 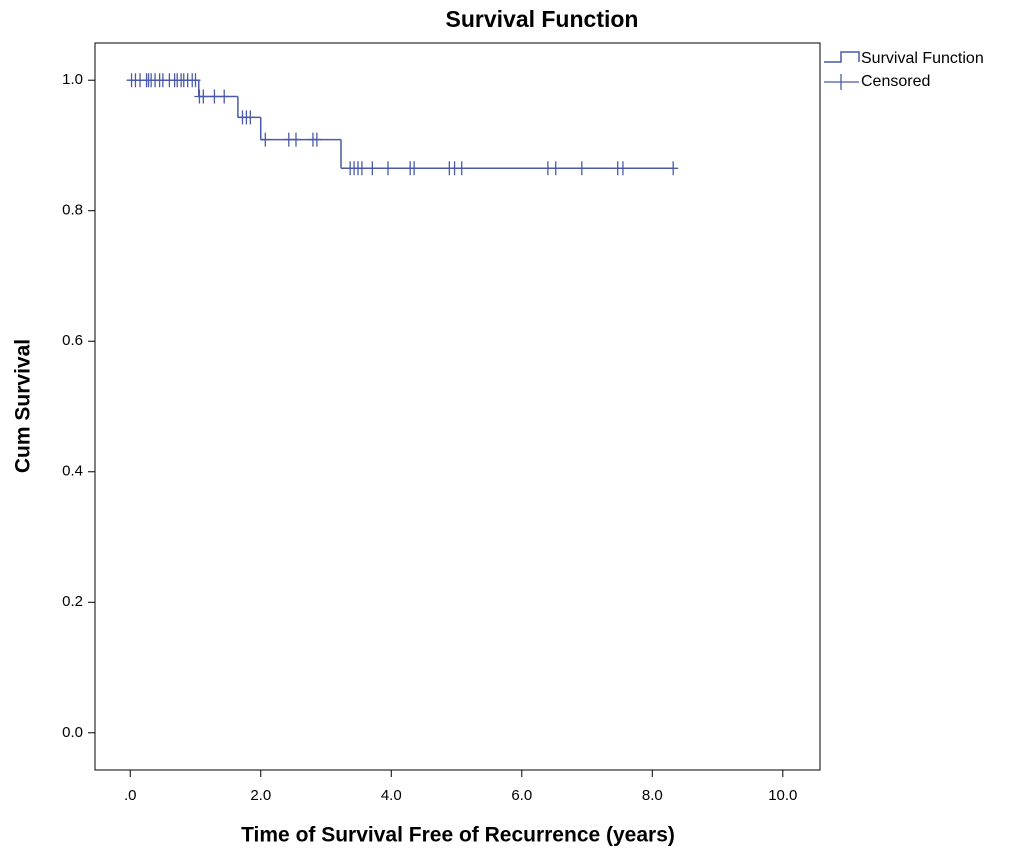 I want to click on legend-label: Censored, so click(x=895, y=81).